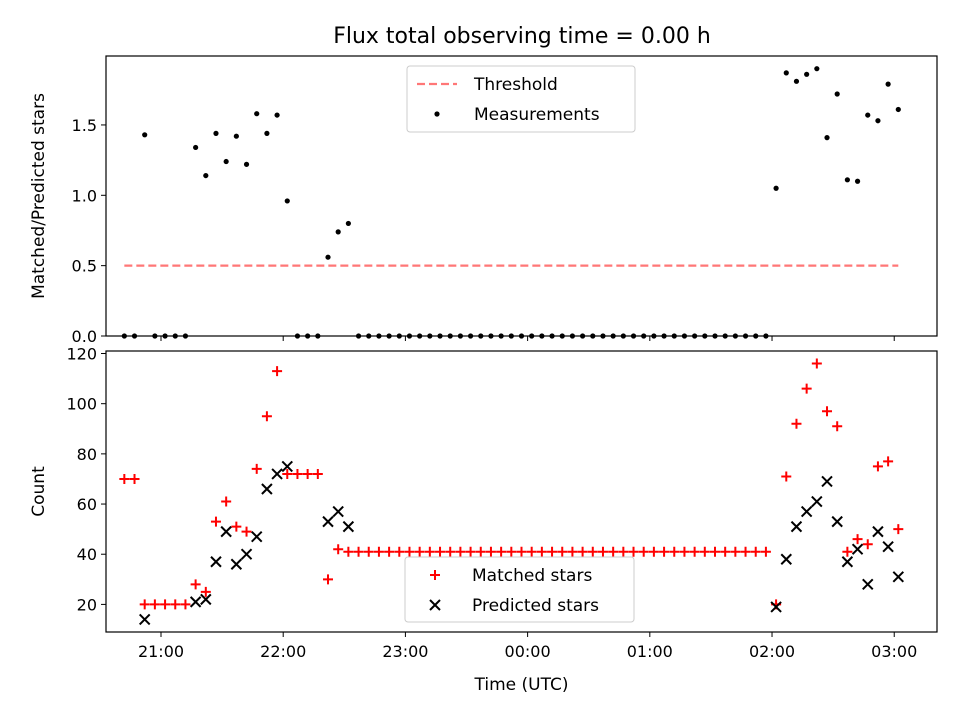  What do you see at coordinates (535, 606) in the screenshot?
I see `legend-label: Predicted stars` at bounding box center [535, 606].